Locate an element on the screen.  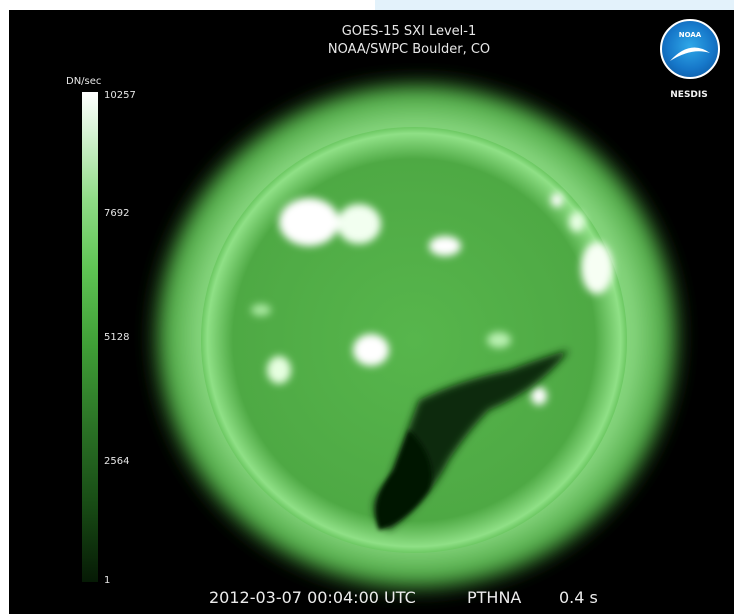
exposure-time: 0.4 s is located at coordinates (578, 597).